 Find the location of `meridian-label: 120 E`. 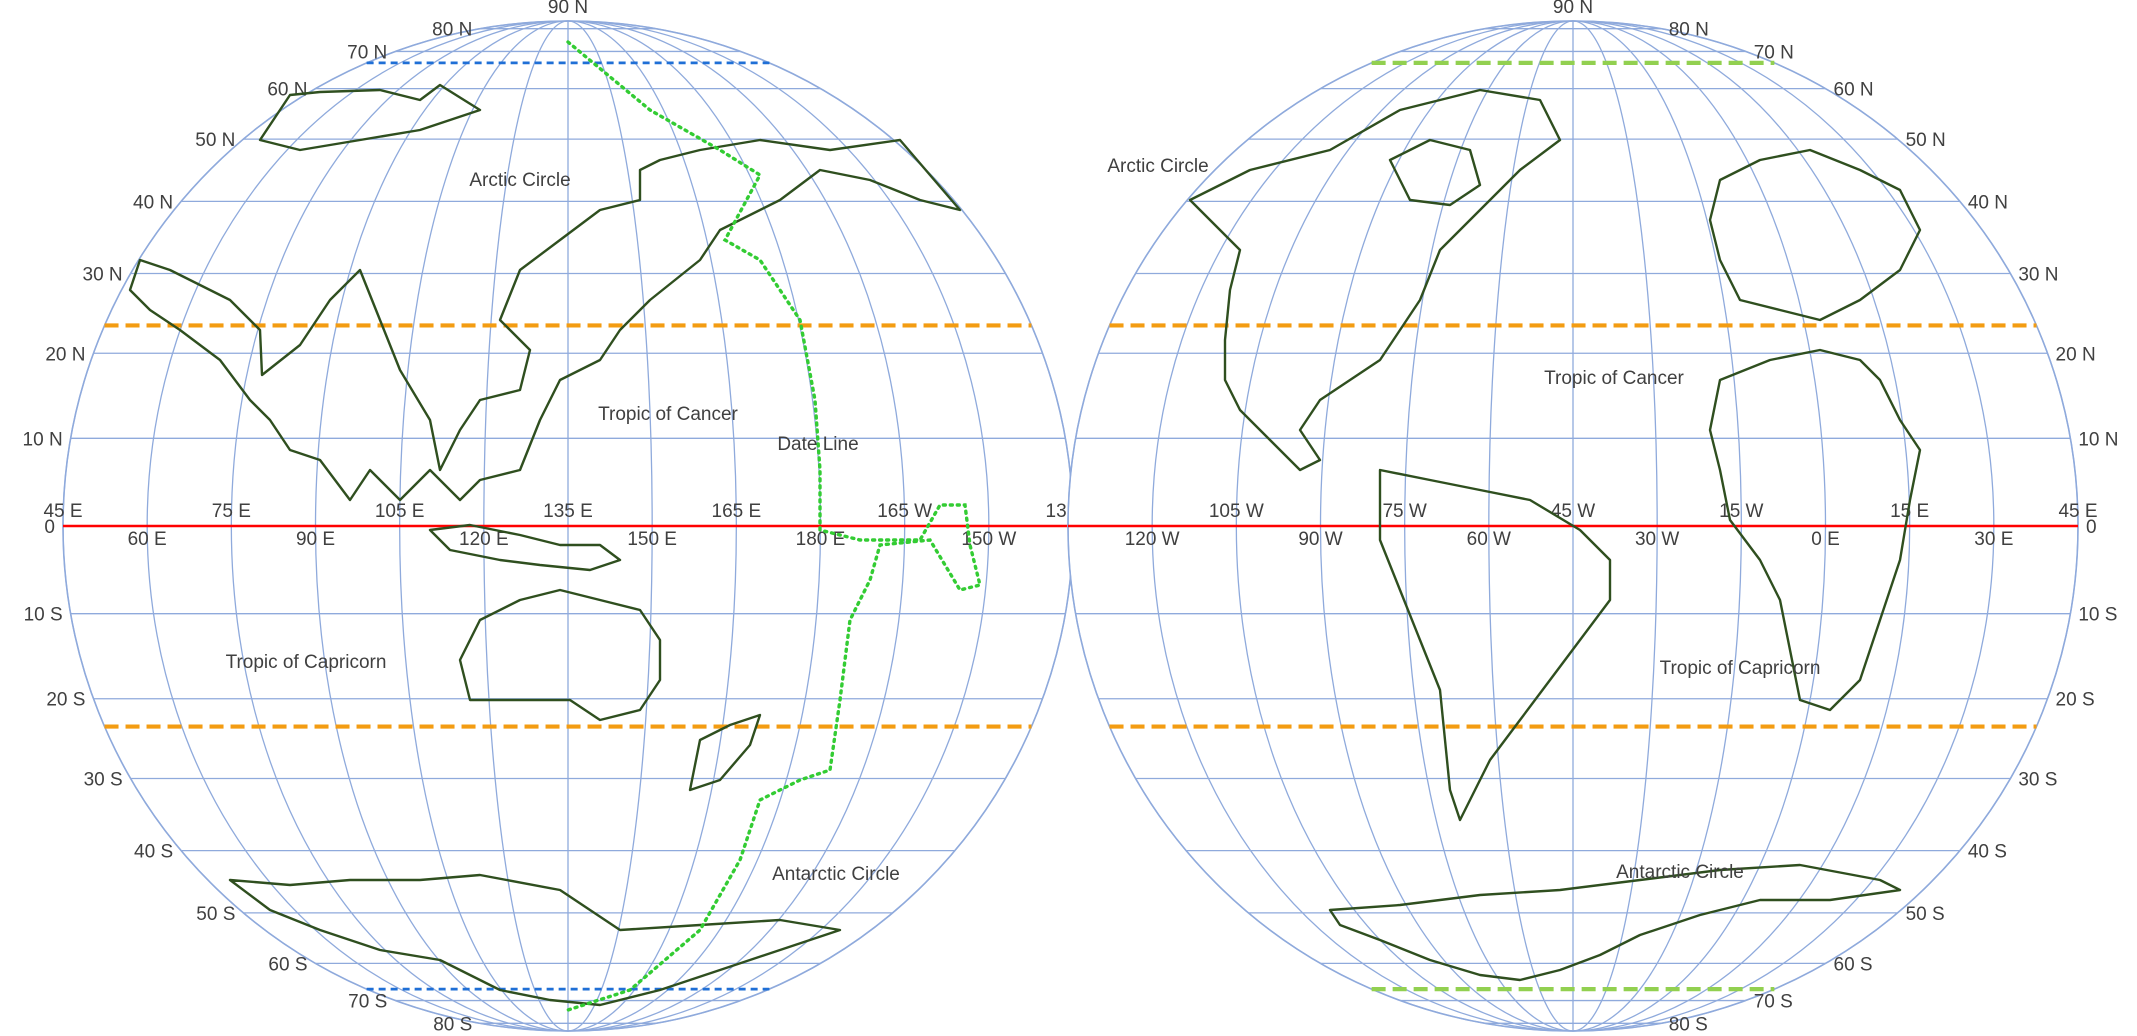

meridian-label: 120 E is located at coordinates (484, 539).